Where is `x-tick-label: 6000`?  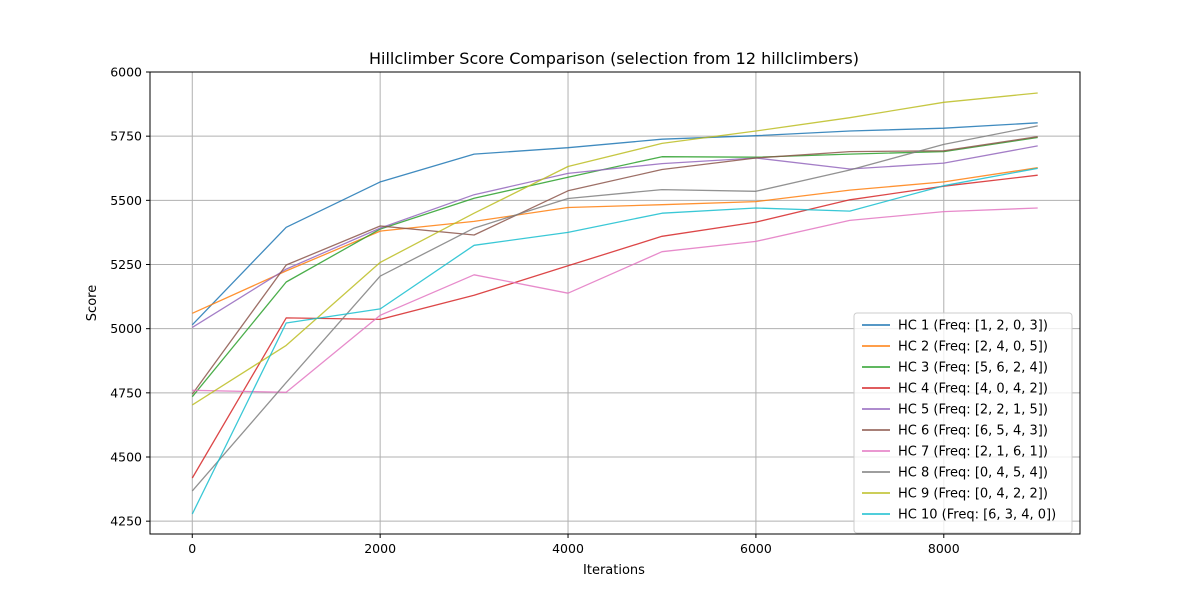 x-tick-label: 6000 is located at coordinates (756, 548).